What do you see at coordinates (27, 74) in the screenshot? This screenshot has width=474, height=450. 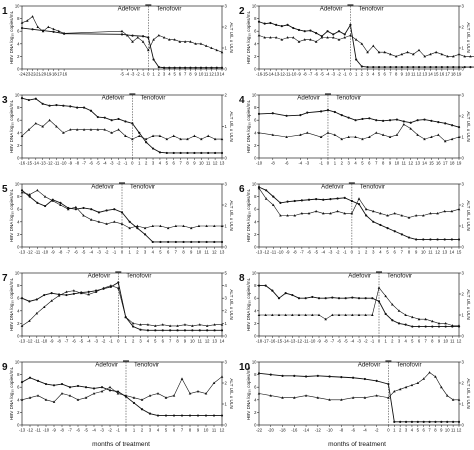 I see `x-tick-label: -23` at bounding box center [27, 74].